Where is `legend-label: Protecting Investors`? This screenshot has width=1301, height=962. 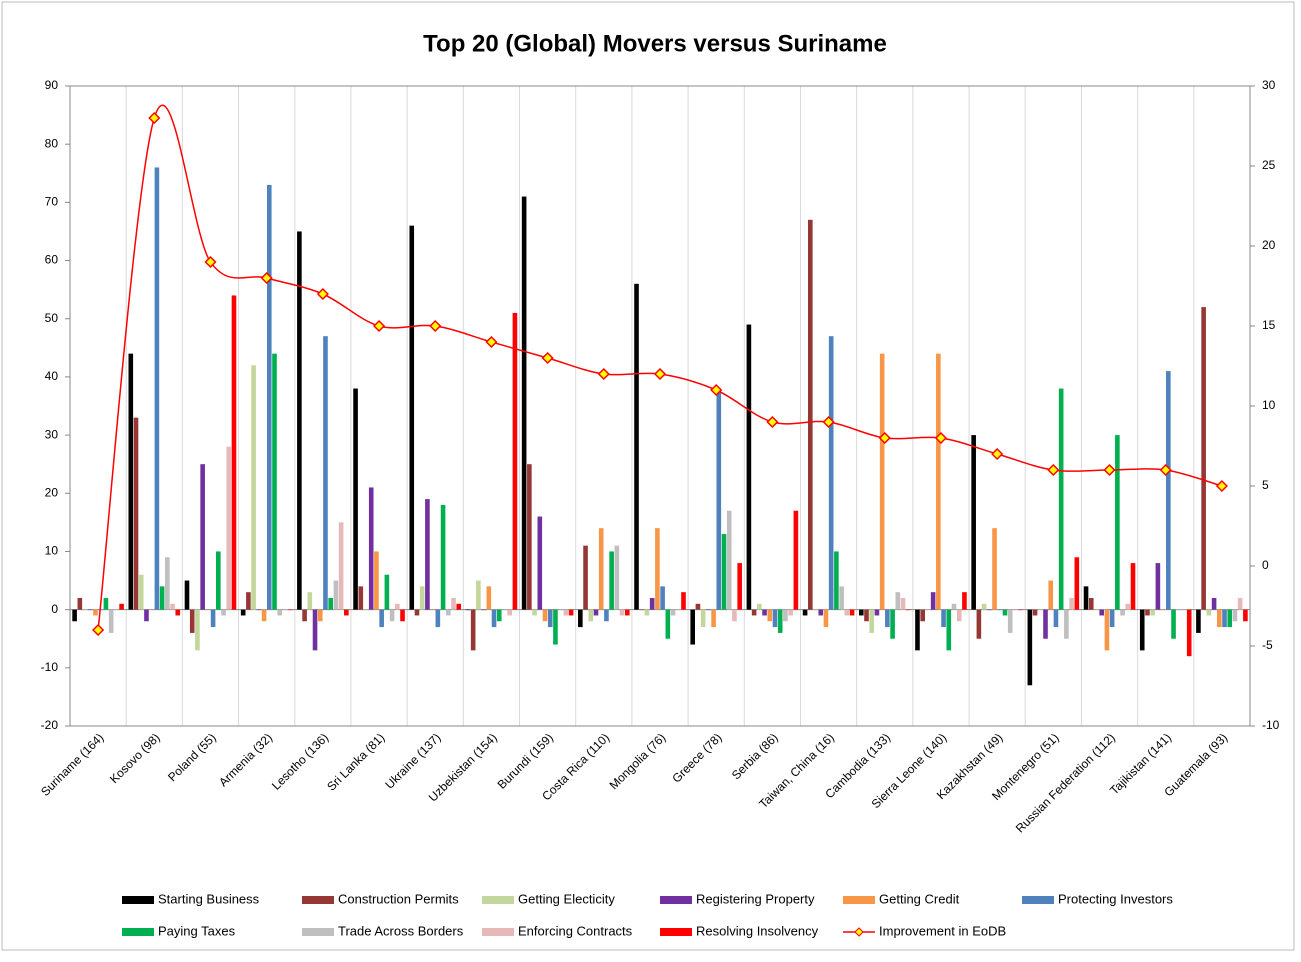
legend-label: Protecting Investors is located at coordinates (1115, 898).